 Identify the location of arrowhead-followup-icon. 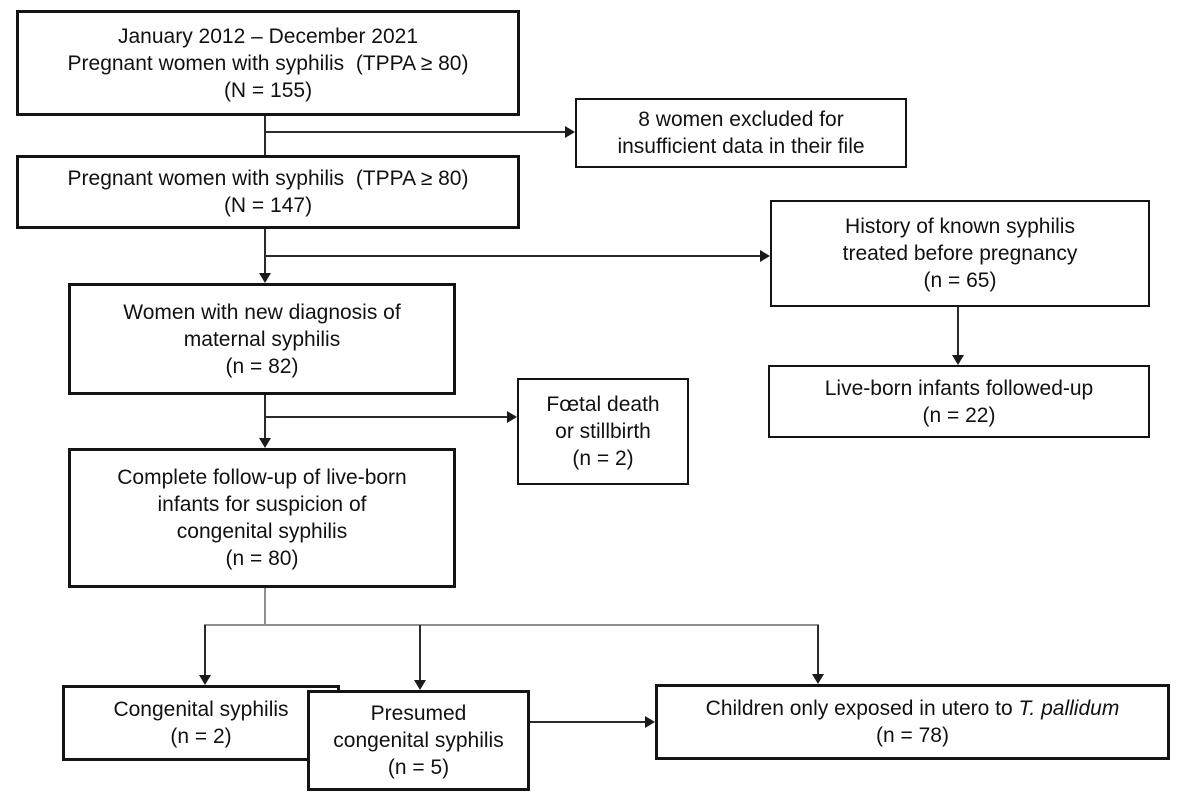
(265, 443).